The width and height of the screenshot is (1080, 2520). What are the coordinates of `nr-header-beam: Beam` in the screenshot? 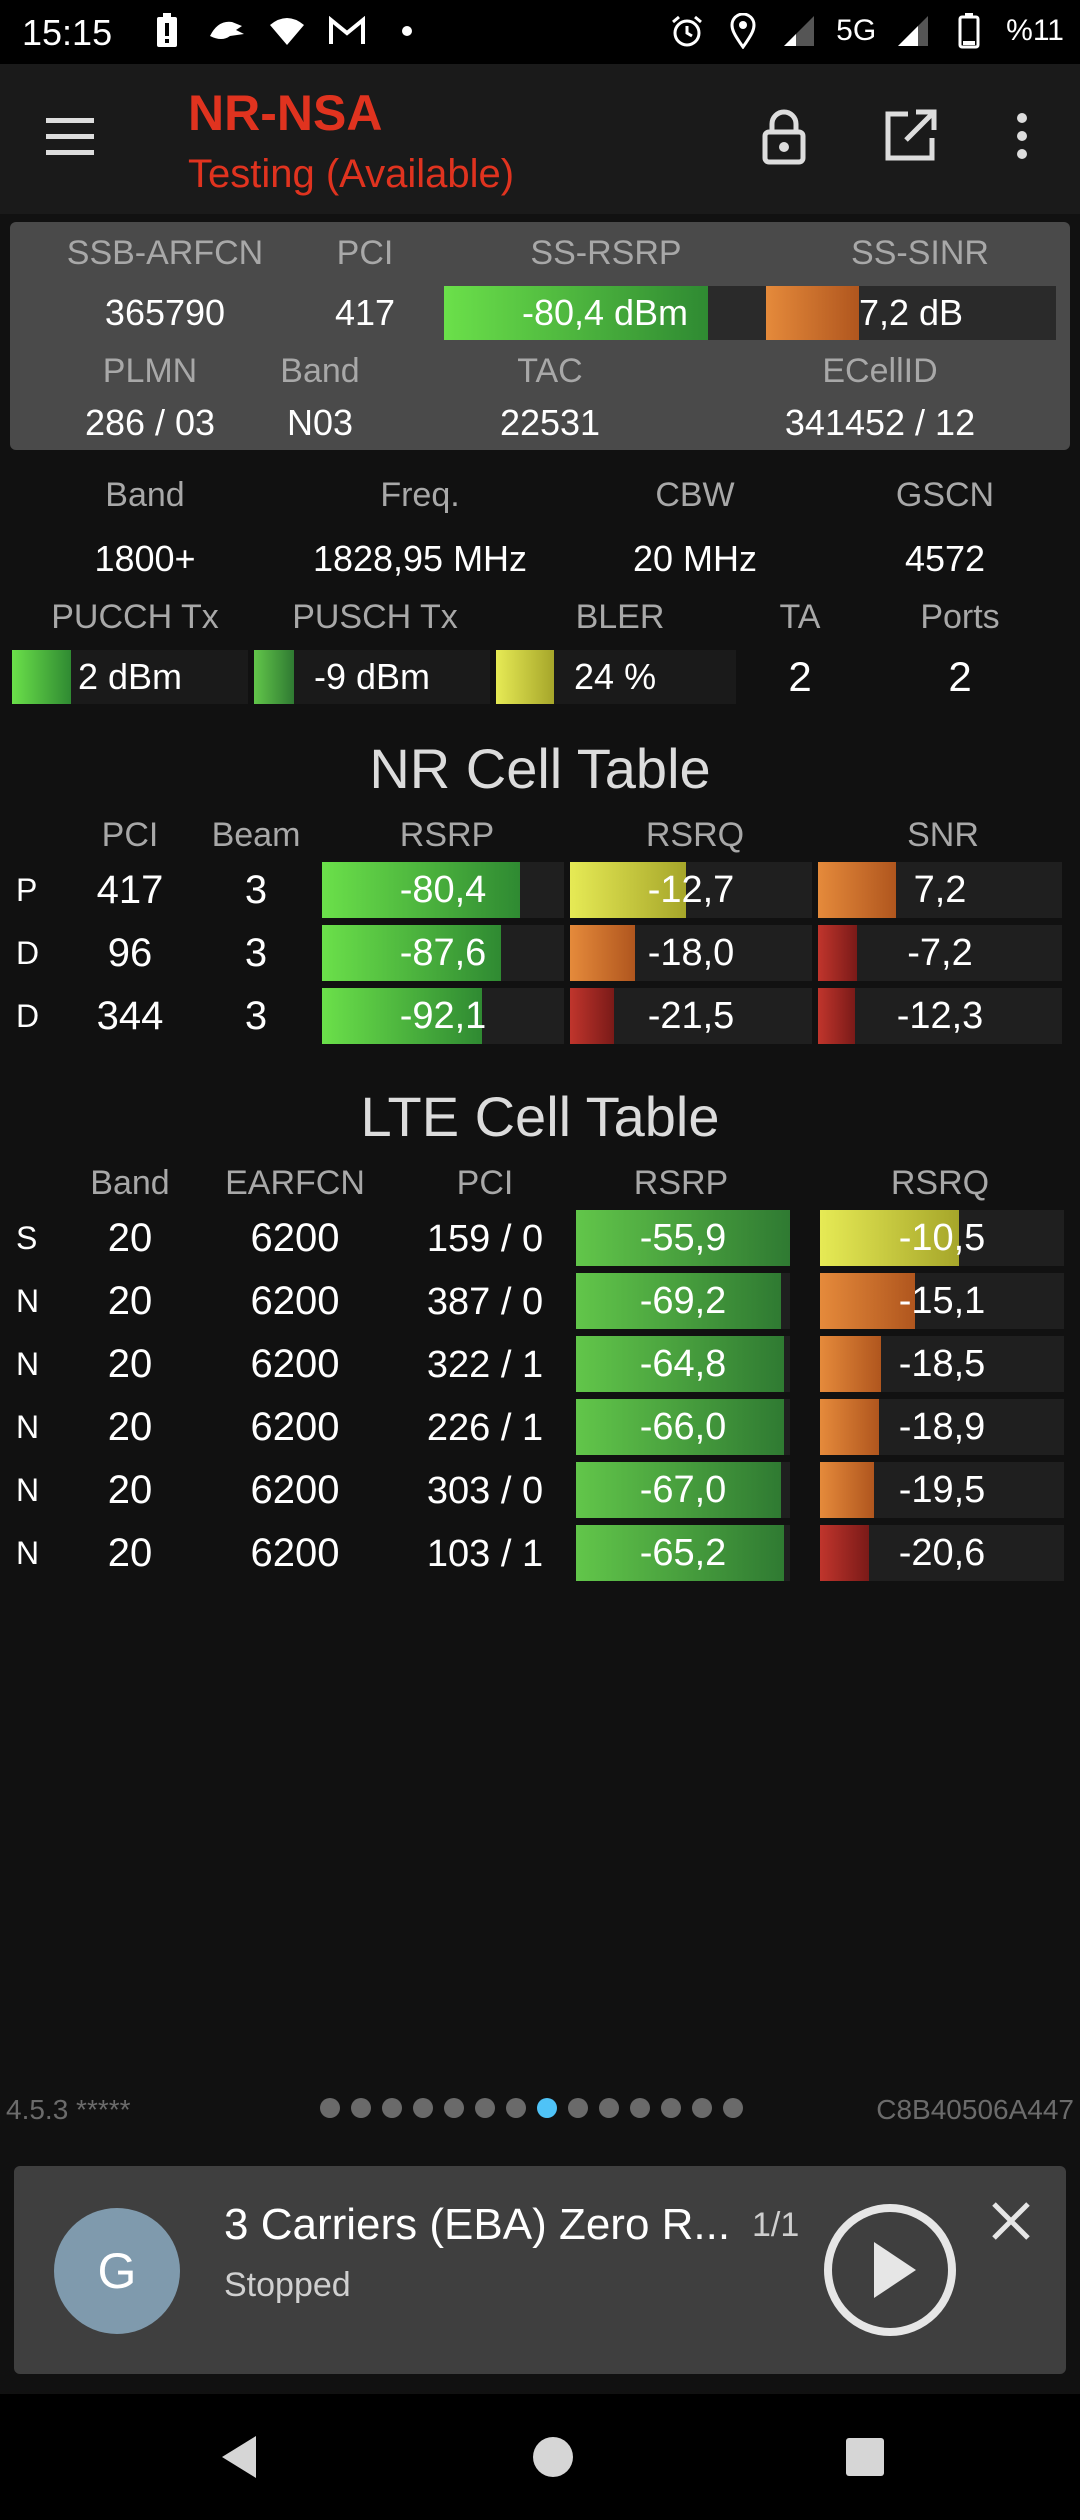 It's located at (256, 835).